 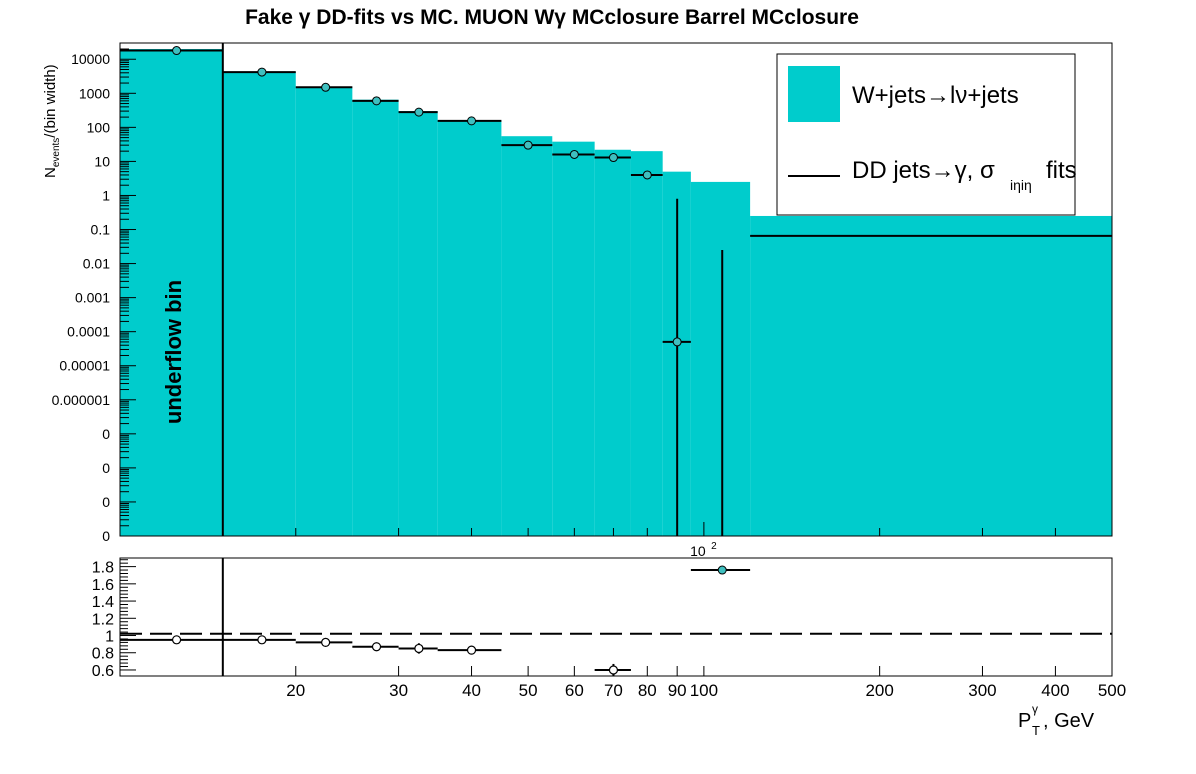 I want to click on ratio-y-tick-label: 1.6, so click(x=103, y=585).